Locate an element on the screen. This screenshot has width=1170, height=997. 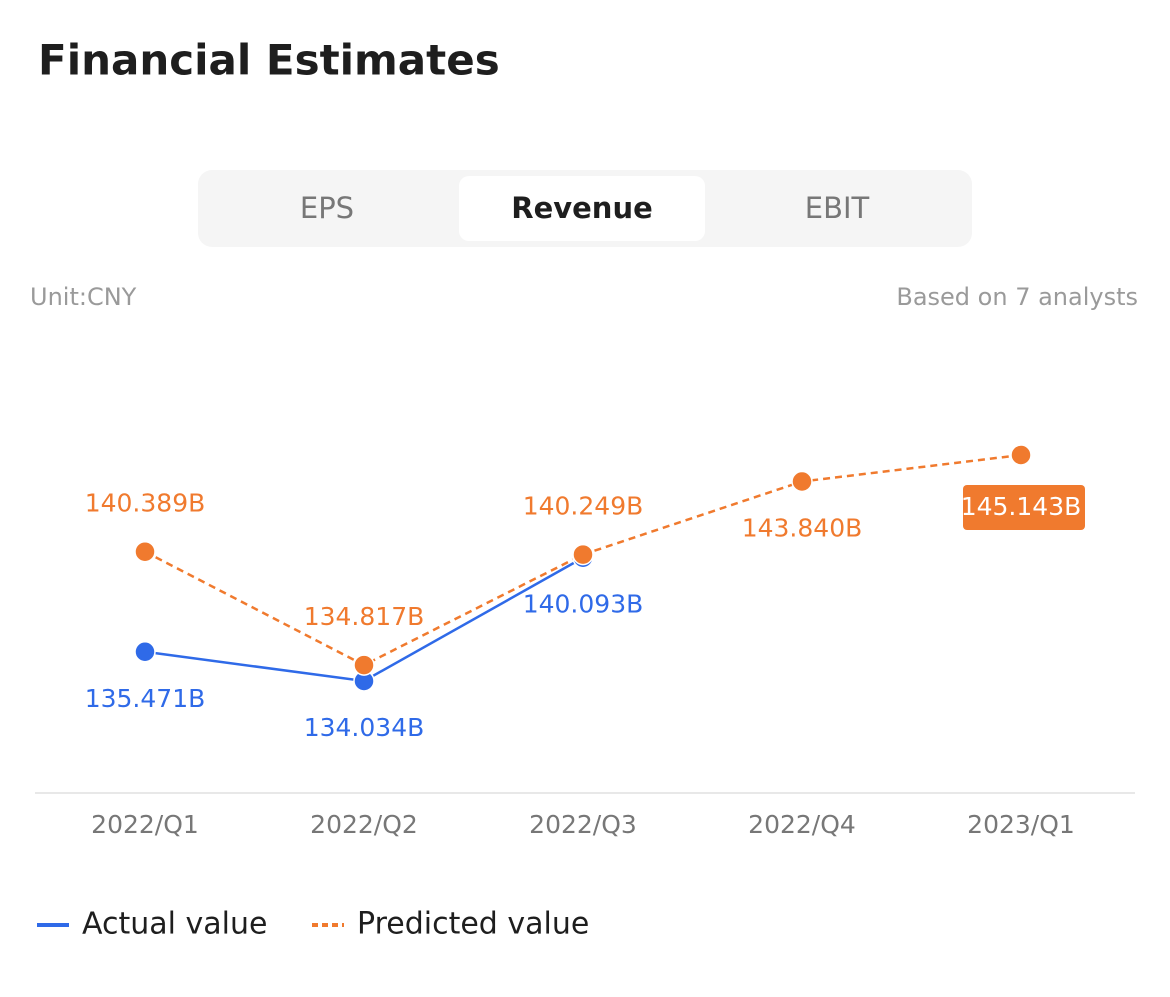
tab: Revenue is located at coordinates (582, 208).